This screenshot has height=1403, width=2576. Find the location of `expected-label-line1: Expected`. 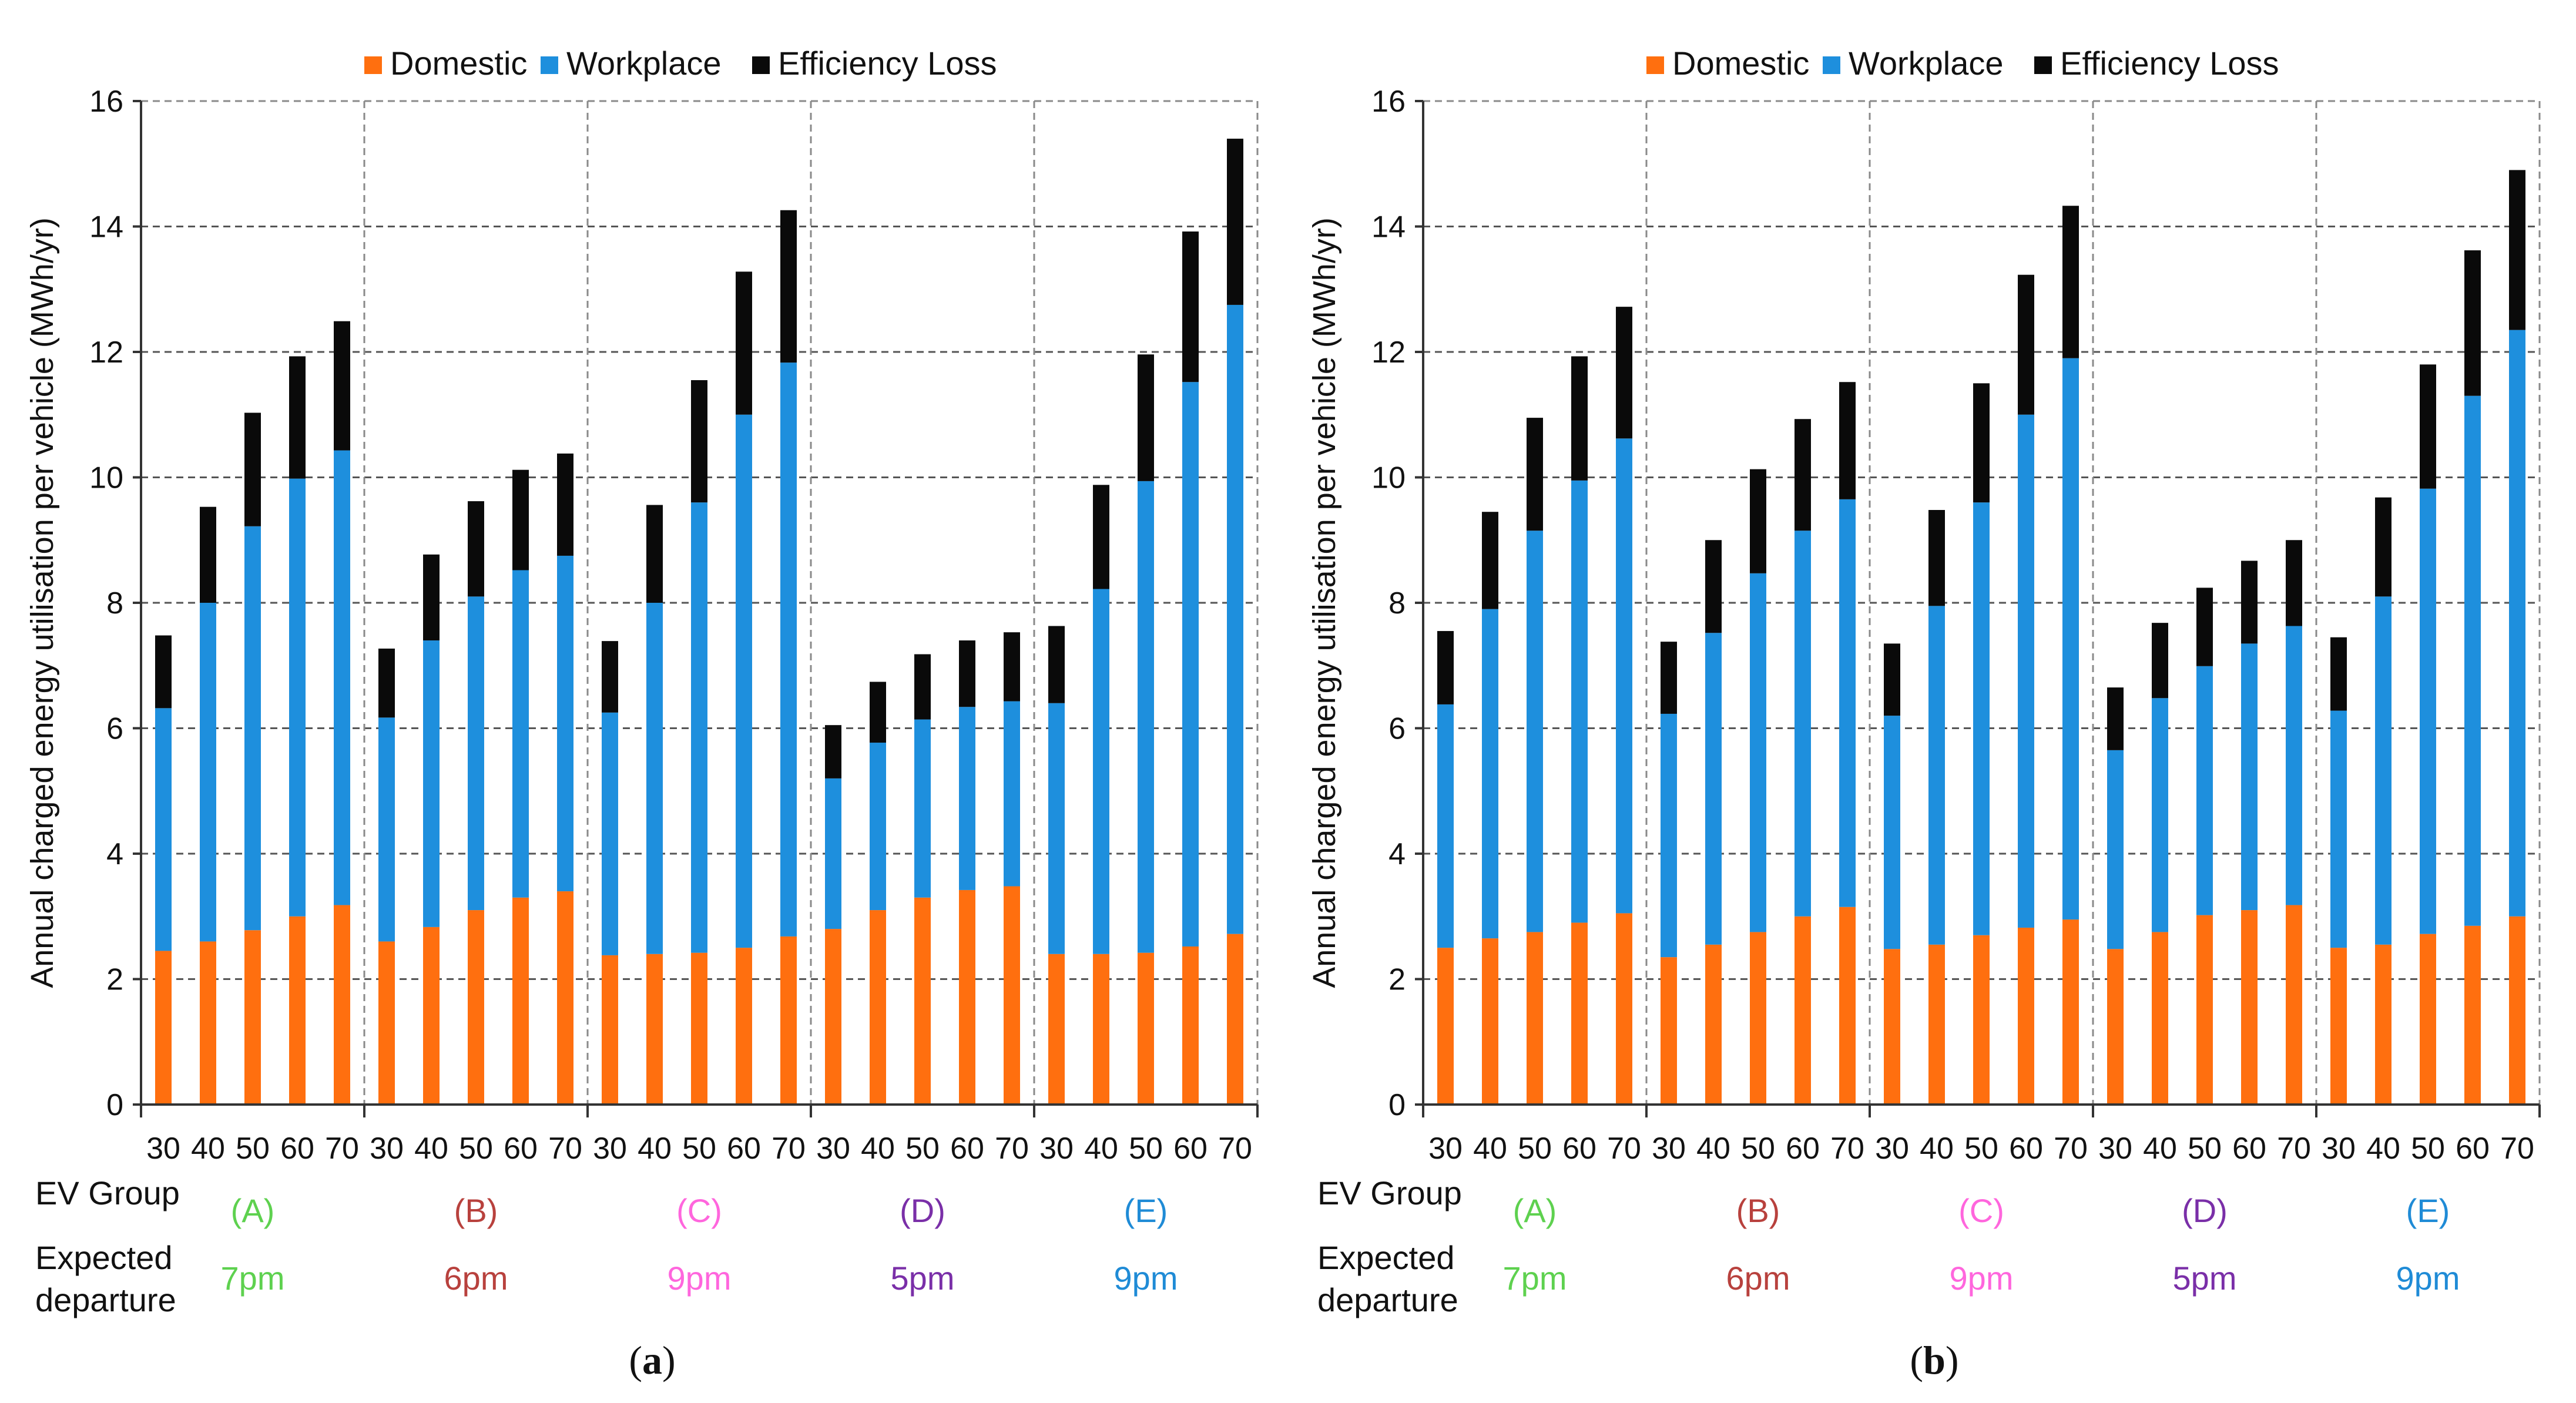

expected-label-line1: Expected is located at coordinates (104, 1257).